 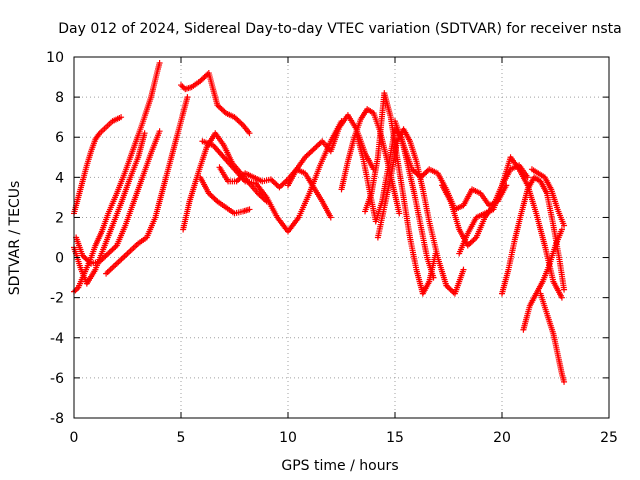 What do you see at coordinates (57, 419) in the screenshot?
I see `y-tick-label: -8` at bounding box center [57, 419].